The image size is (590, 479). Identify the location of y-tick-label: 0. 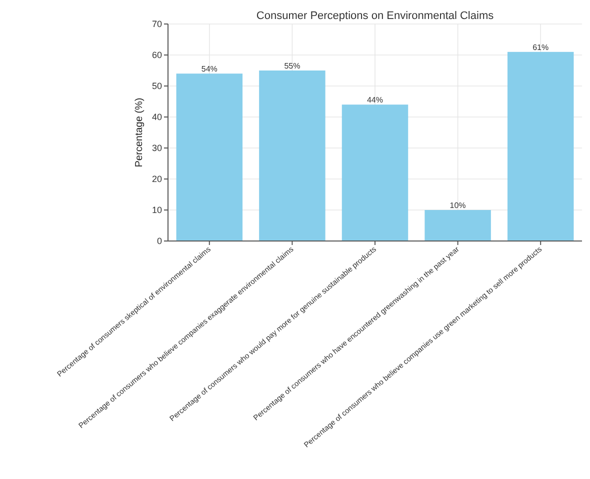
(159, 241).